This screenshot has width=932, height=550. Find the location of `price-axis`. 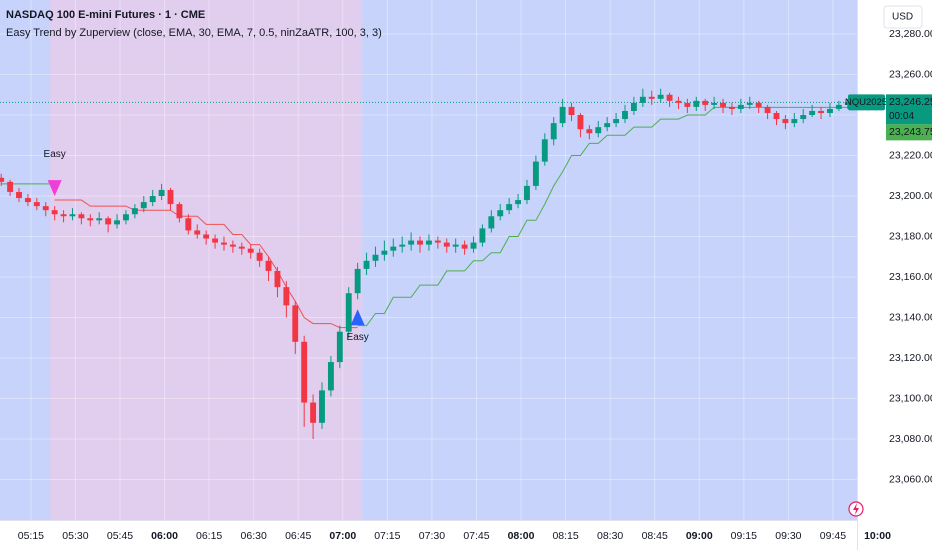

price-axis is located at coordinates (894, 275).